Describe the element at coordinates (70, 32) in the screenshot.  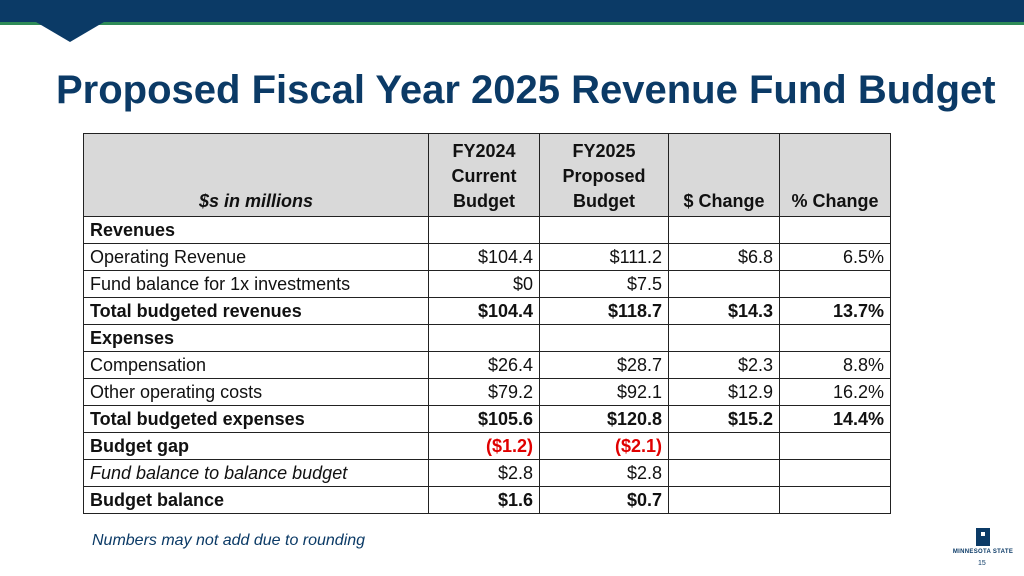
I see `banner-notch` at that location.